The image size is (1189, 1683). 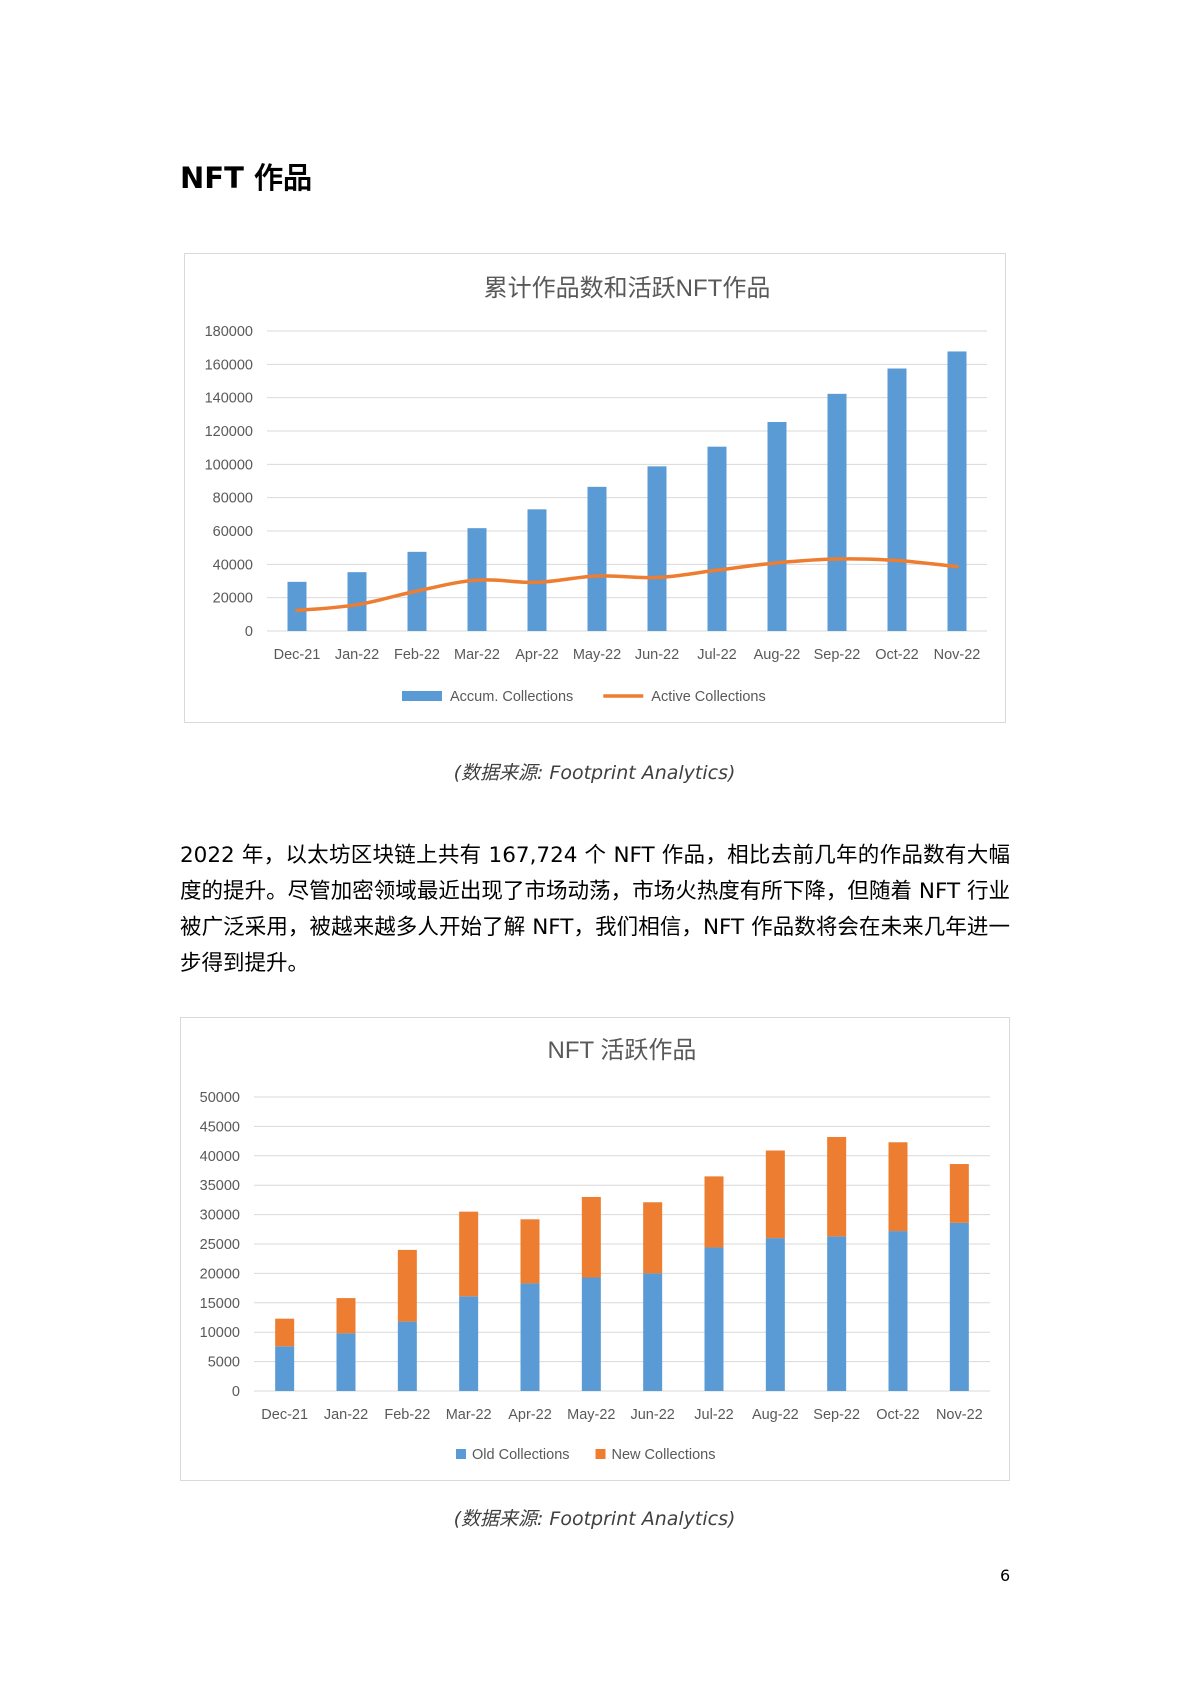 I want to click on chart2-y-tick-label: 0, so click(x=236, y=1392).